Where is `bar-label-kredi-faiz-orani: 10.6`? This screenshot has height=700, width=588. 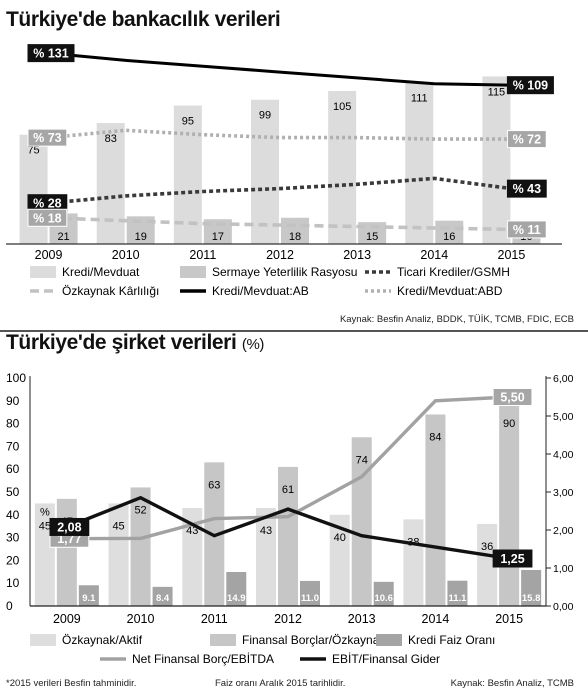 bar-label-kredi-faiz-orani: 10.6 is located at coordinates (383, 598).